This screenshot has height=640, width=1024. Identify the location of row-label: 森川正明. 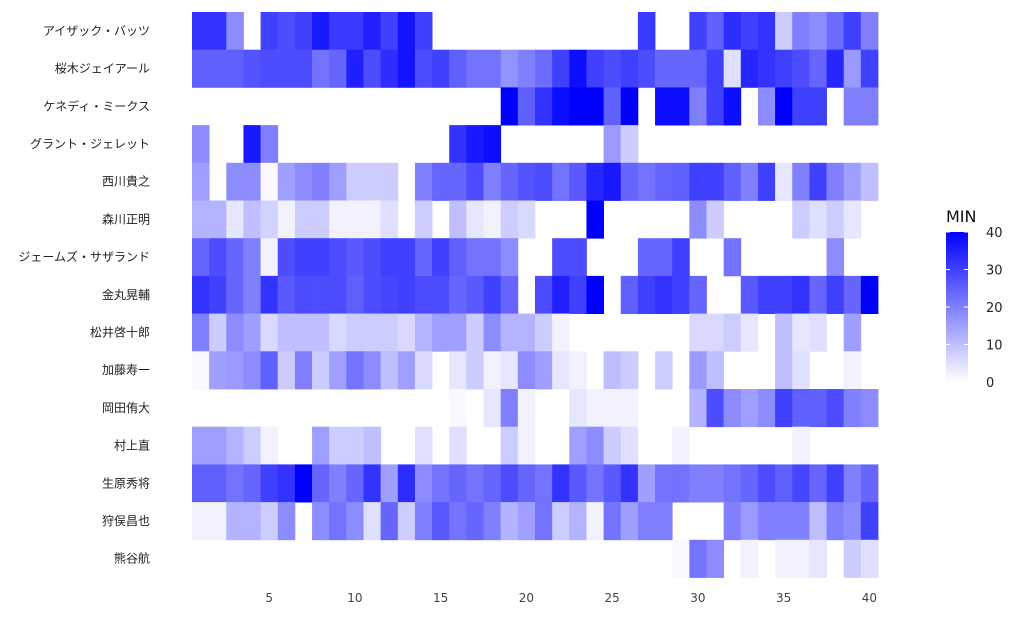
(126, 218).